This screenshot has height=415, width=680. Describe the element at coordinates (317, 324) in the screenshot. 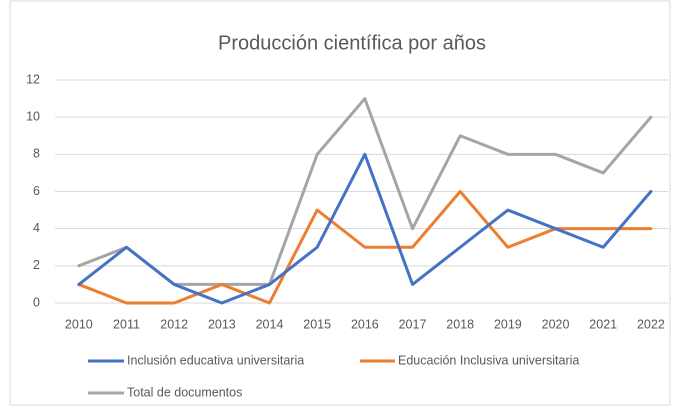

I see `x-tick-label: 2015` at that location.